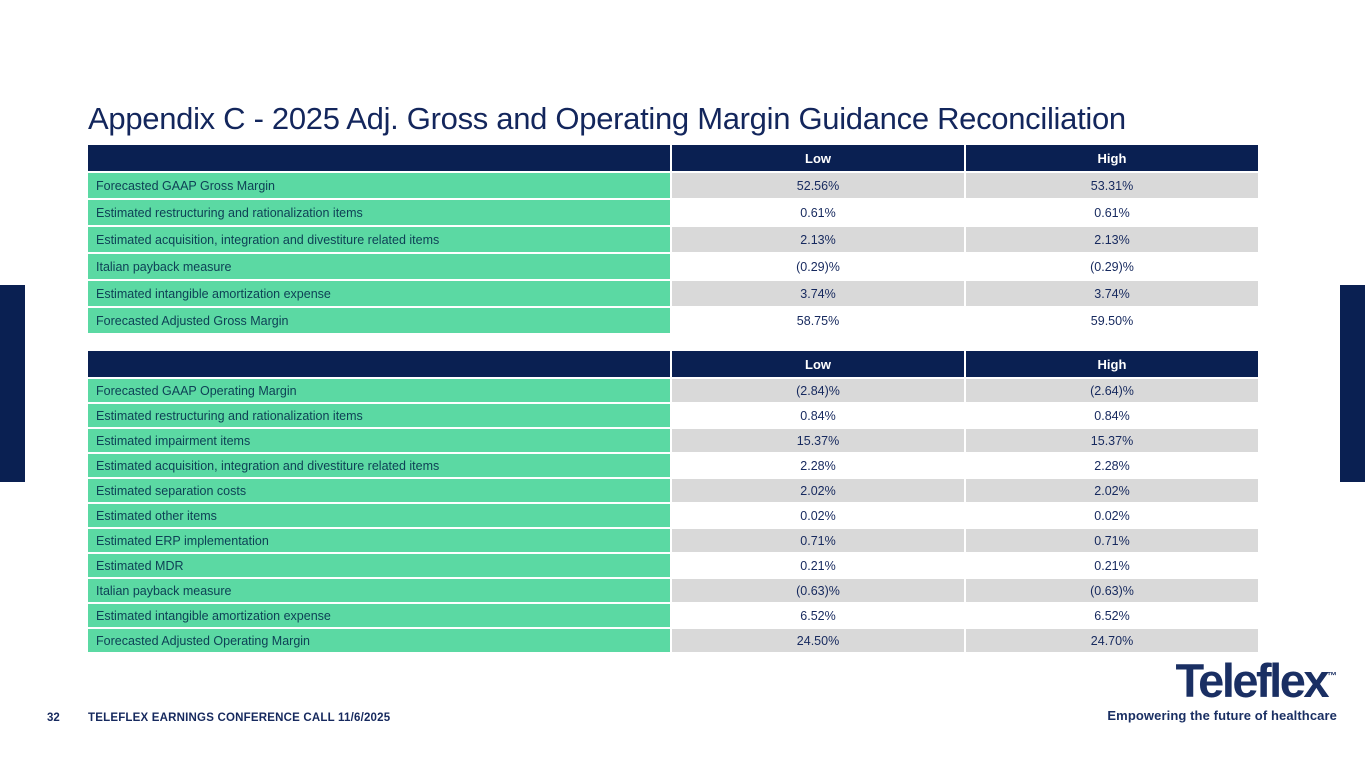 The image size is (1365, 768). Describe the element at coordinates (819, 212) in the screenshot. I see `row-low-value: 0.61%` at that location.